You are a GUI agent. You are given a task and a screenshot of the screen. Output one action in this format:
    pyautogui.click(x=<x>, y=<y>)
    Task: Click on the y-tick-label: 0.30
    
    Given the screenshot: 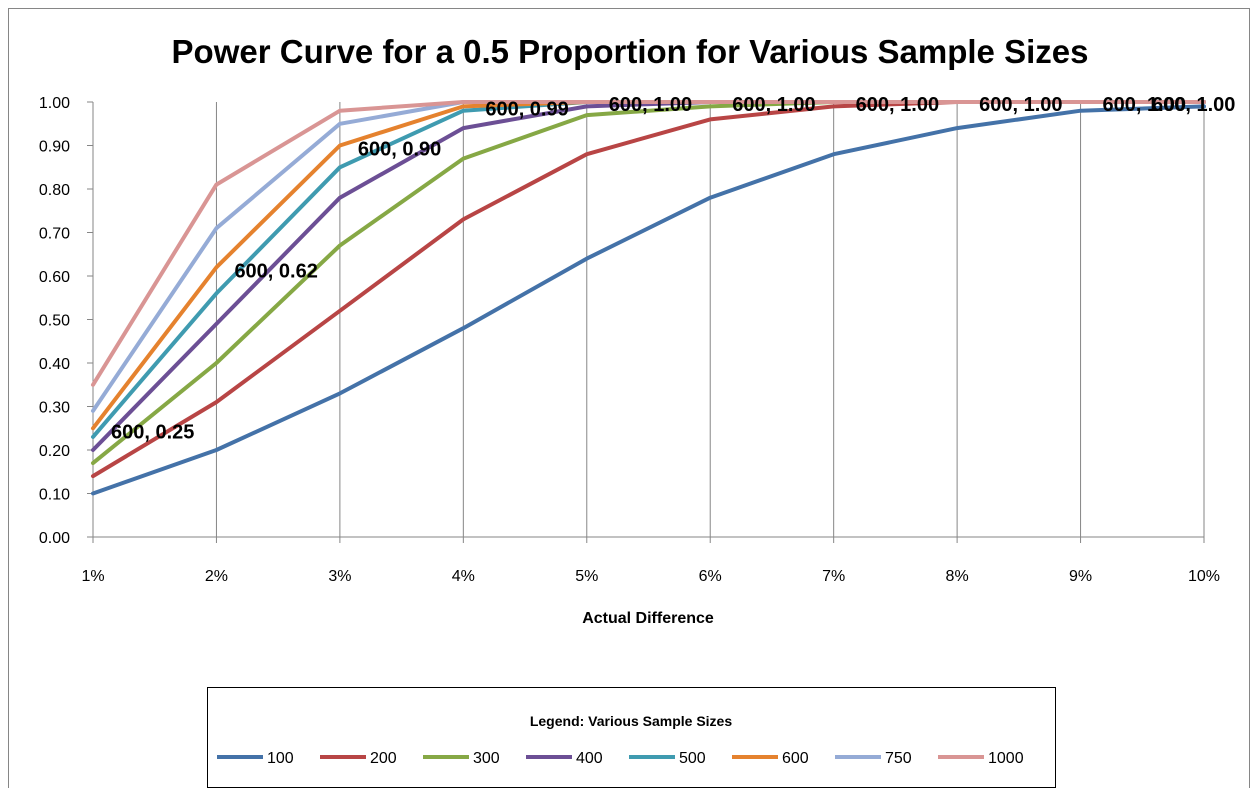 What is the action you would take?
    pyautogui.click(x=54, y=408)
    